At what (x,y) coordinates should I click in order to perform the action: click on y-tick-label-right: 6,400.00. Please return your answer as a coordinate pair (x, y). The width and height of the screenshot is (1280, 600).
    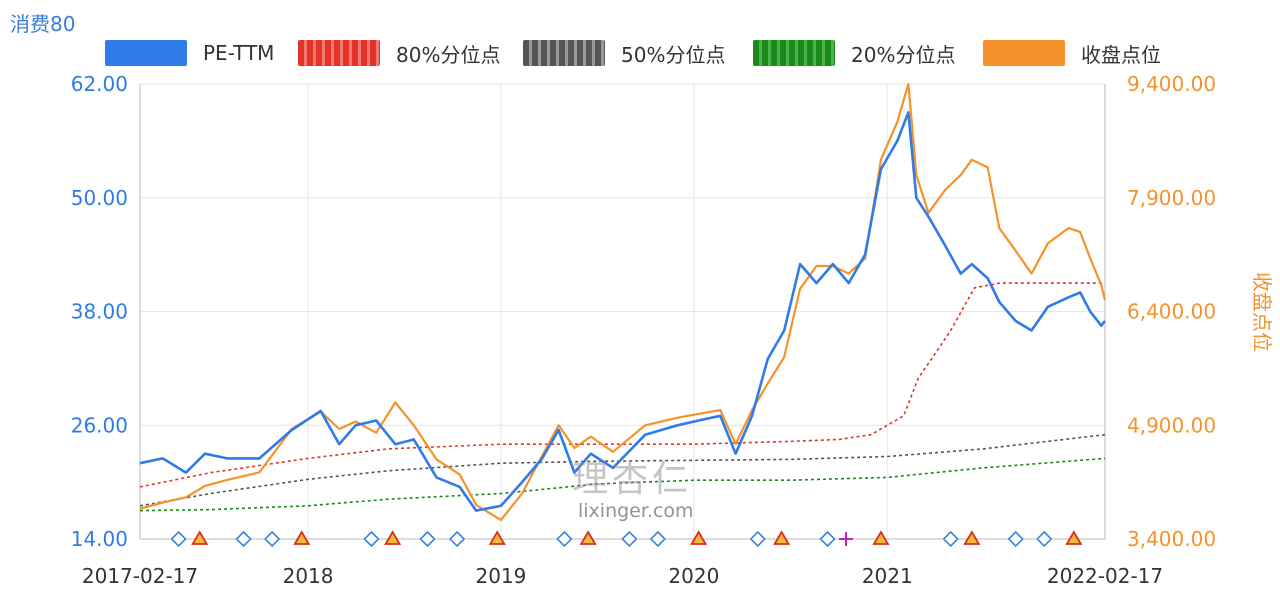
    Looking at the image, I should click on (1171, 312).